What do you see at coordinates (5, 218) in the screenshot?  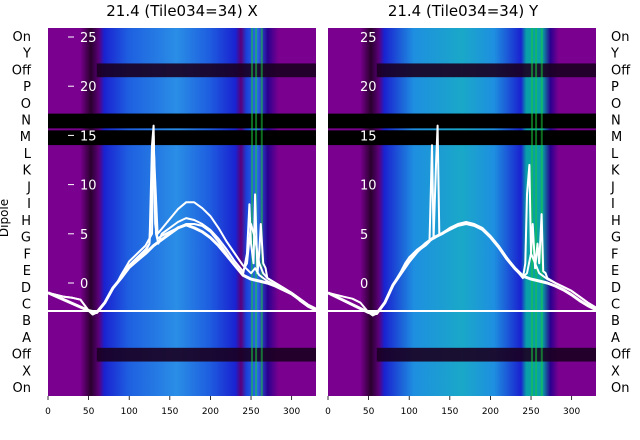 I see `y-axis-label-dipole: Dipole` at bounding box center [5, 218].